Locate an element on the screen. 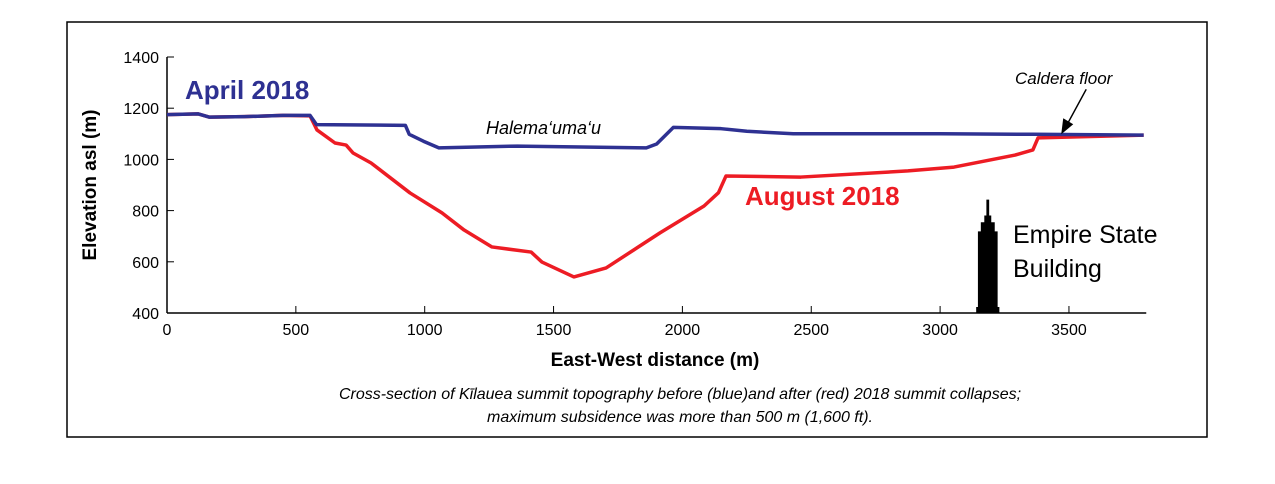 The height and width of the screenshot is (484, 1275). arrow-head-icon is located at coordinates (1067, 126).